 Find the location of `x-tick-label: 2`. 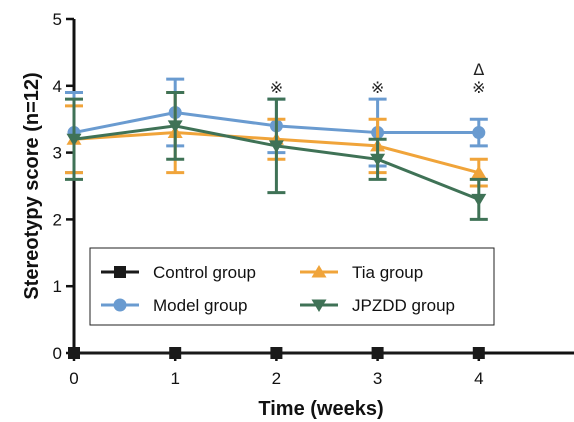

x-tick-label: 2 is located at coordinates (276, 378).